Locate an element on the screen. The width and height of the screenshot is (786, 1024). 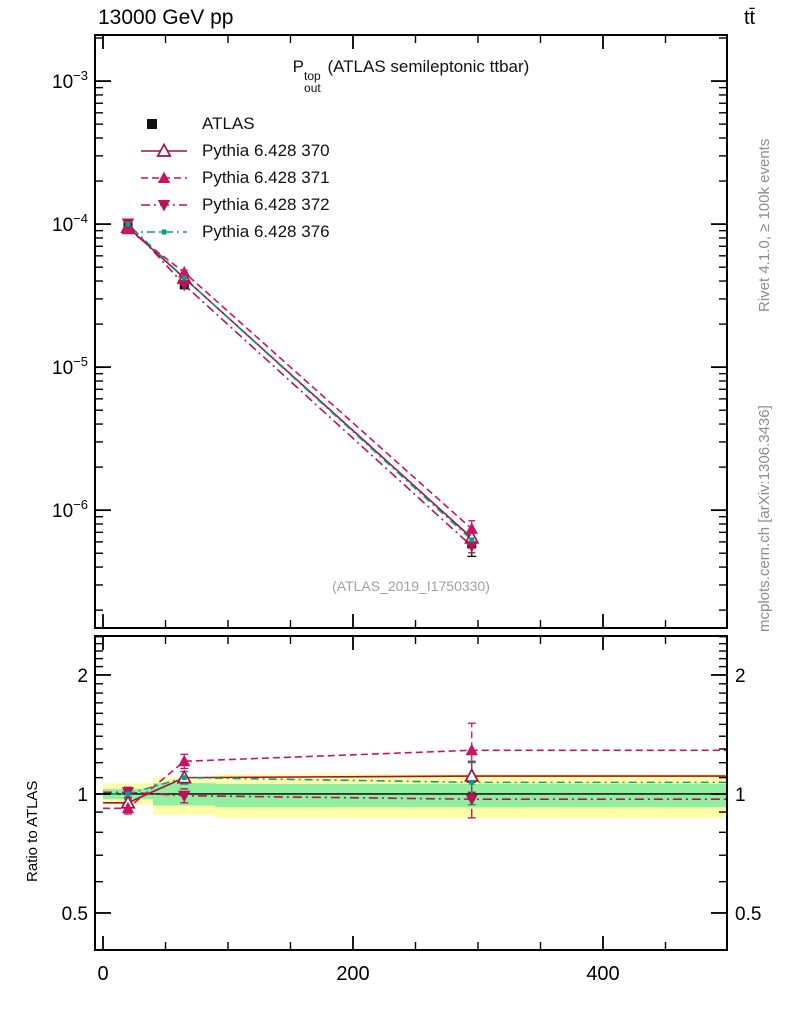
analysis-id-watermark: (ATLAS_2019_I1750330) is located at coordinates (411, 586).